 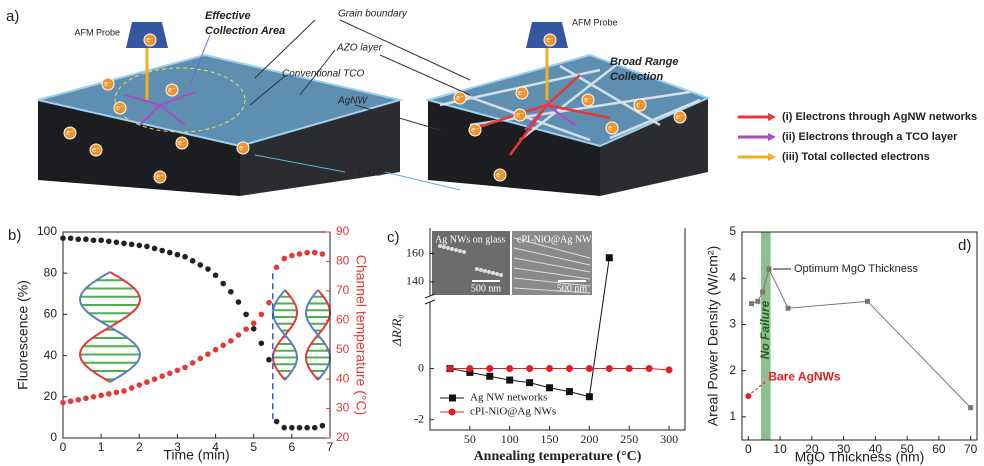 What do you see at coordinates (97, 32) in the screenshot?
I see `probe-label: AFM Probe` at bounding box center [97, 32].